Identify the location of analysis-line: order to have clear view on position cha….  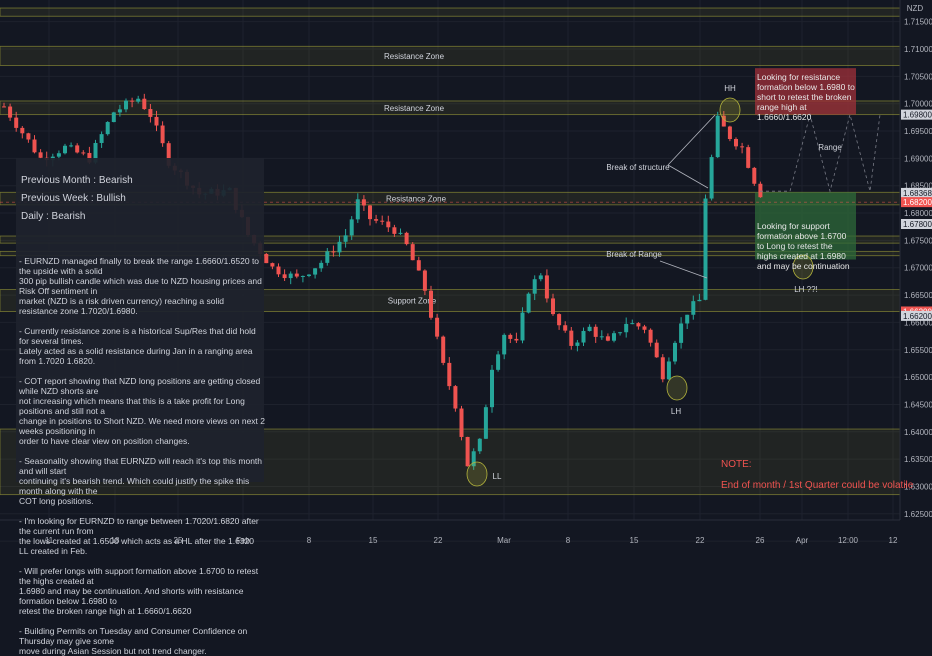
(104, 441).